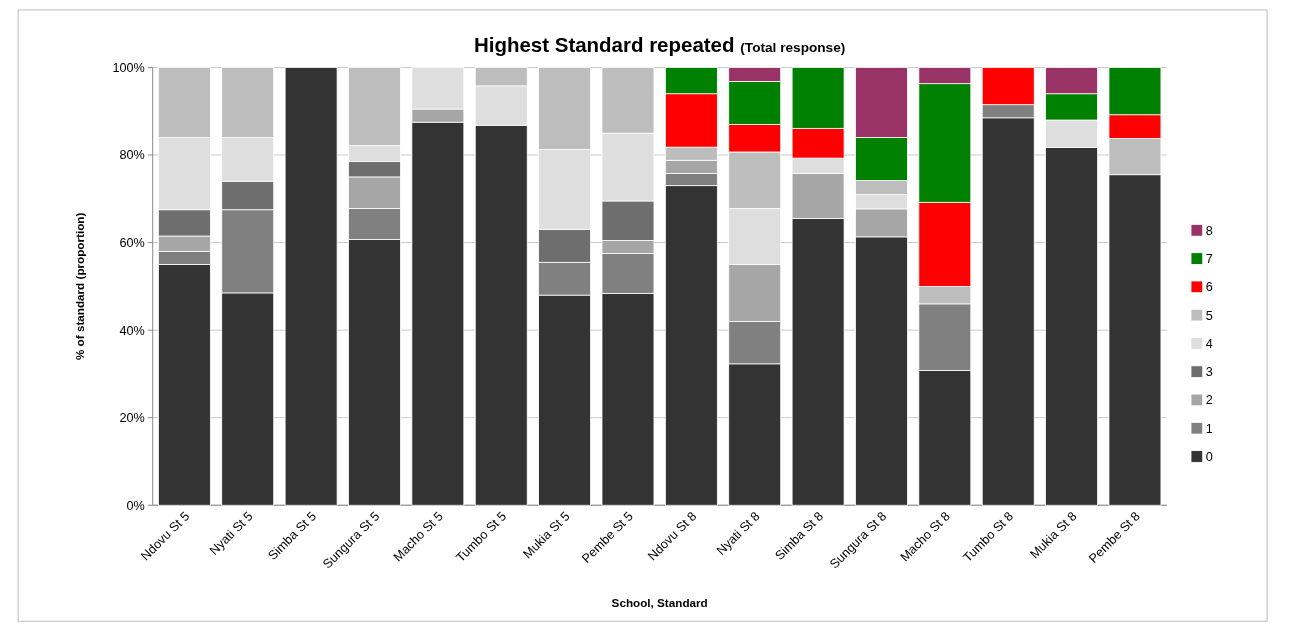 The width and height of the screenshot is (1293, 639). I want to click on y-tick-label: 40%, so click(132, 330).